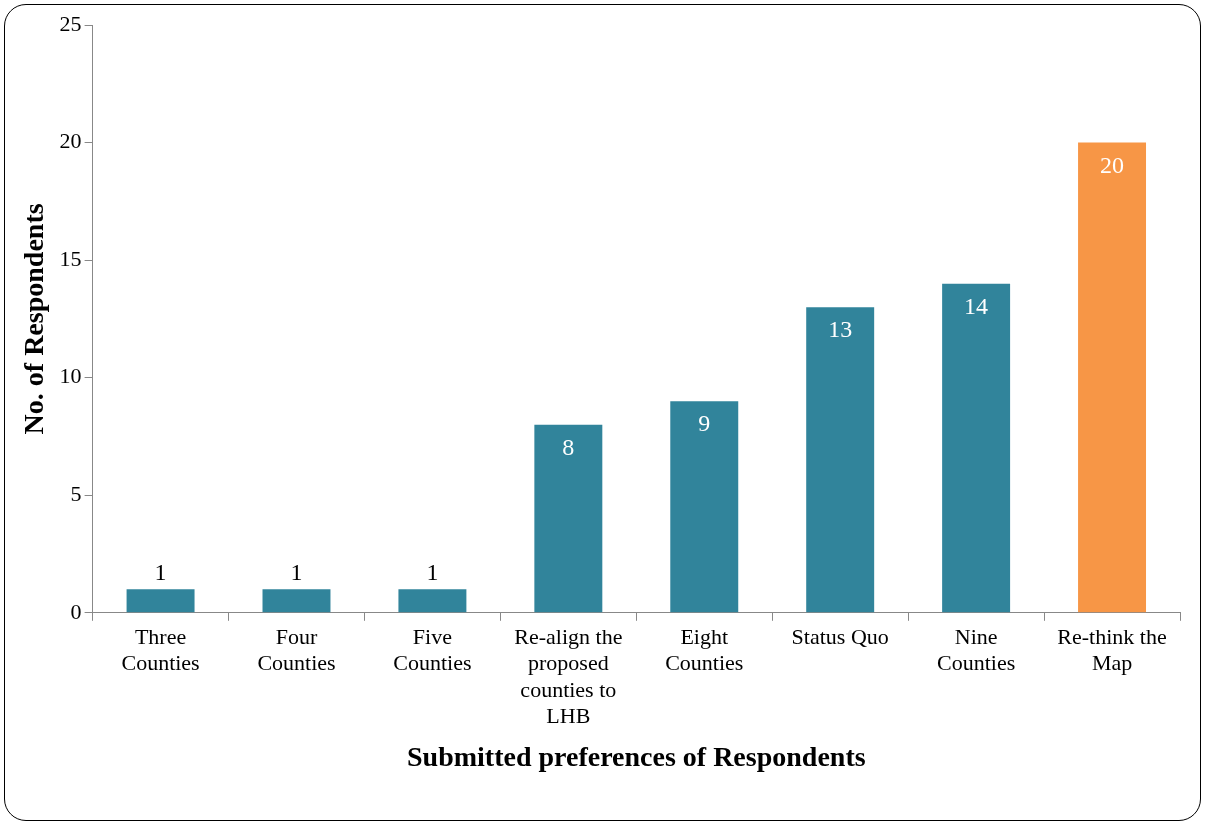 Image resolution: width=1205 pixels, height=825 pixels. I want to click on x-tick-label: Four Counties, so click(296, 649).